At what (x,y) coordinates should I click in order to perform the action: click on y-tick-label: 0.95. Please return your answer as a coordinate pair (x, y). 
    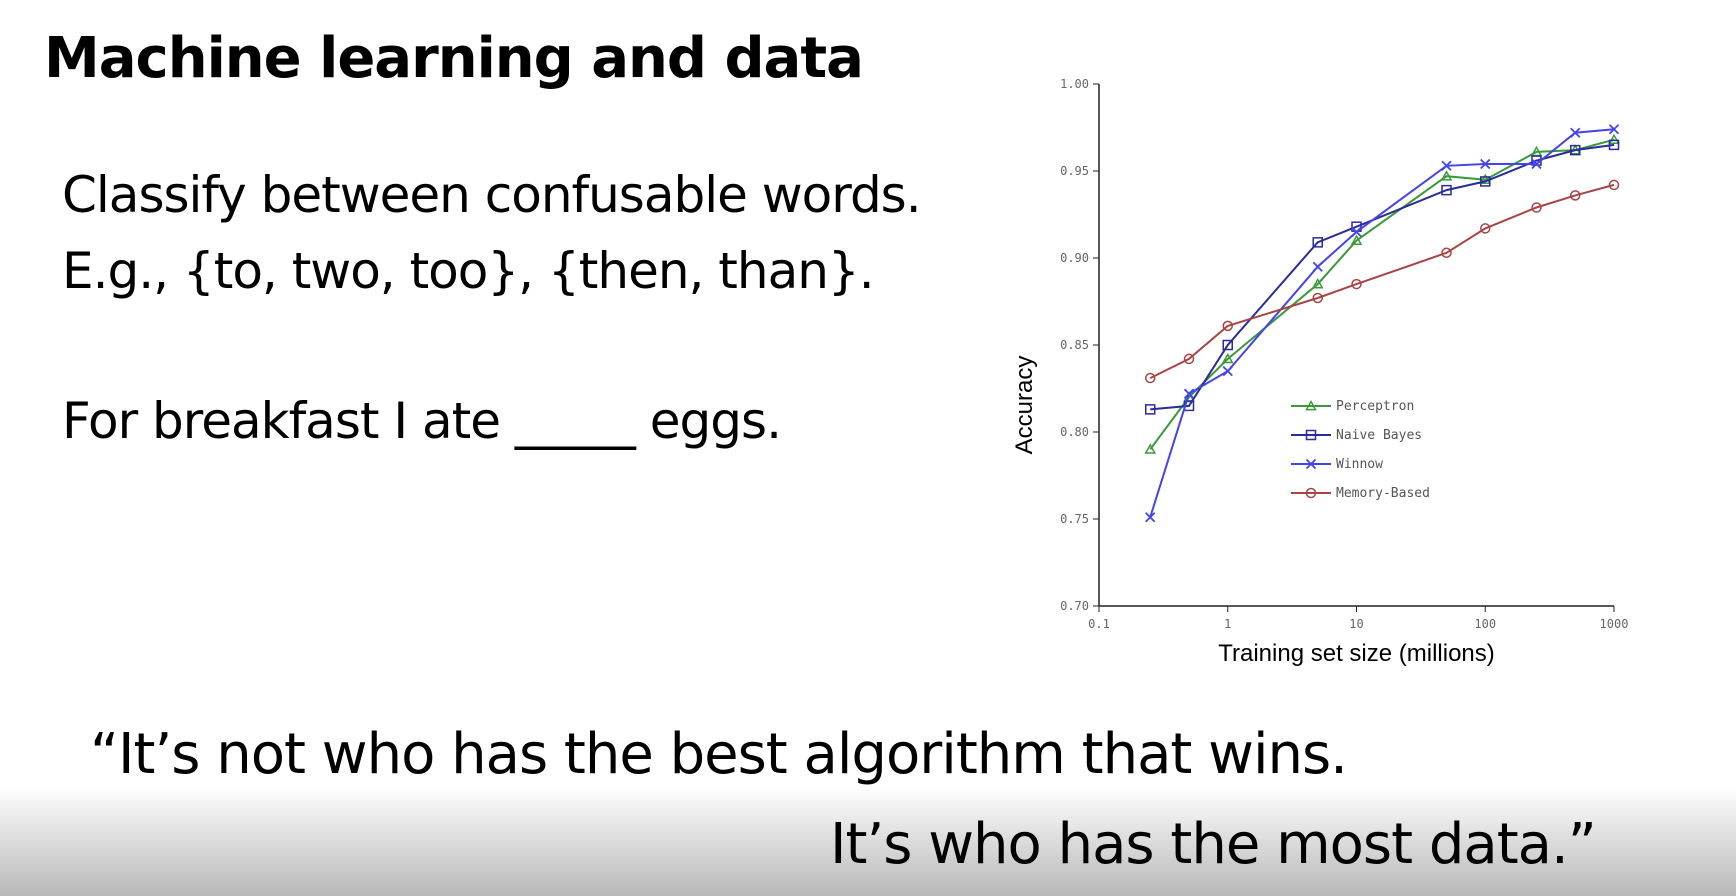
    Looking at the image, I should click on (1074, 171).